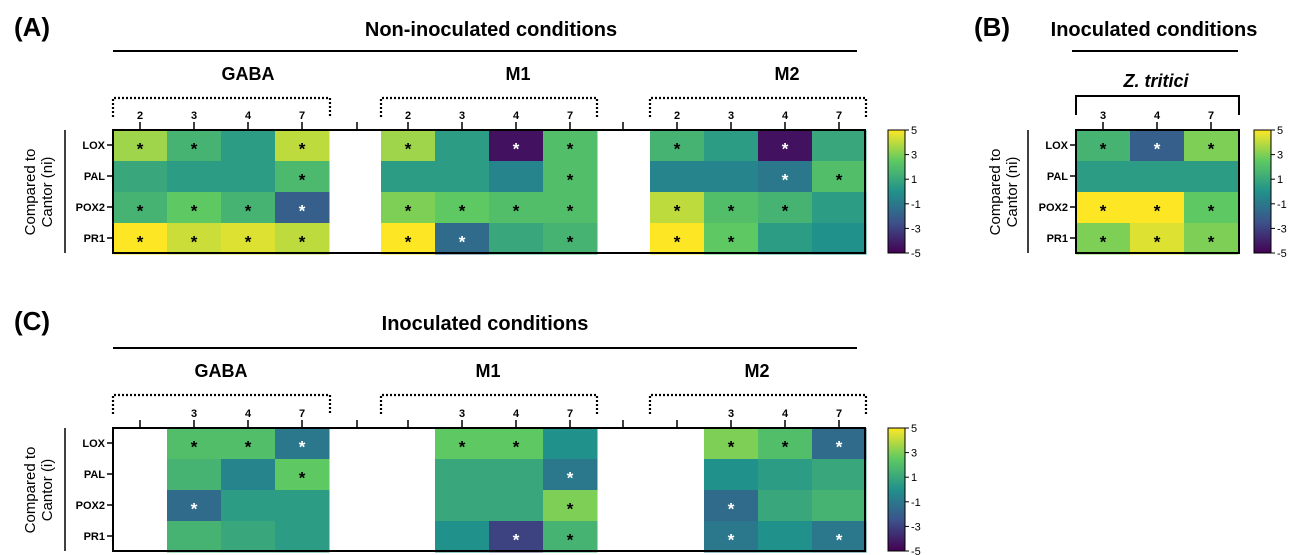 The width and height of the screenshot is (1304, 555). I want to click on colorbar, so click(896, 489).